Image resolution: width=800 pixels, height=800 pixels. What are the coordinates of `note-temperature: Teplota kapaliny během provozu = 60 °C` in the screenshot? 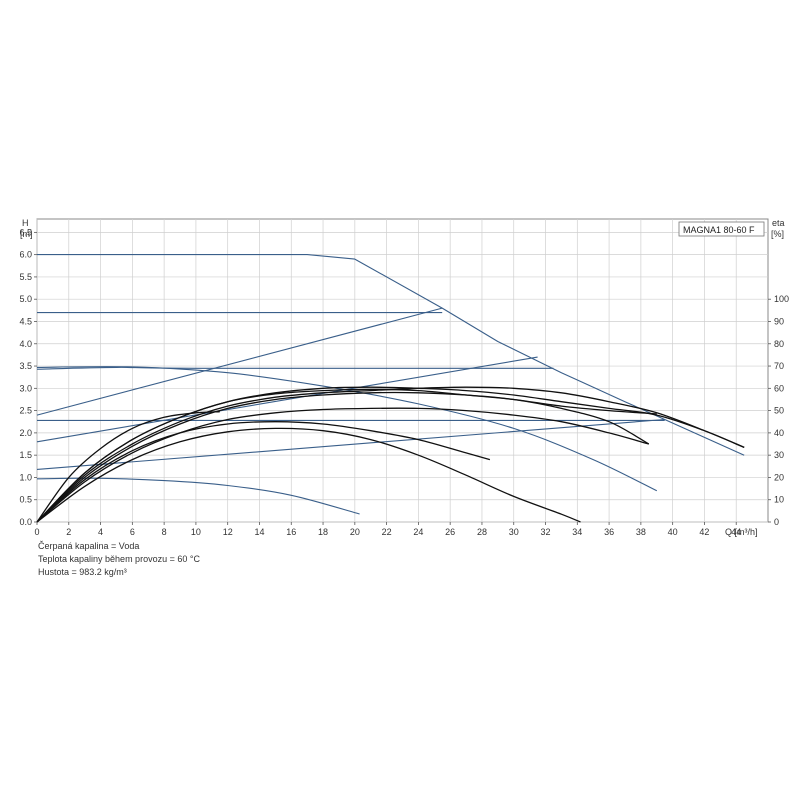 It's located at (119, 559).